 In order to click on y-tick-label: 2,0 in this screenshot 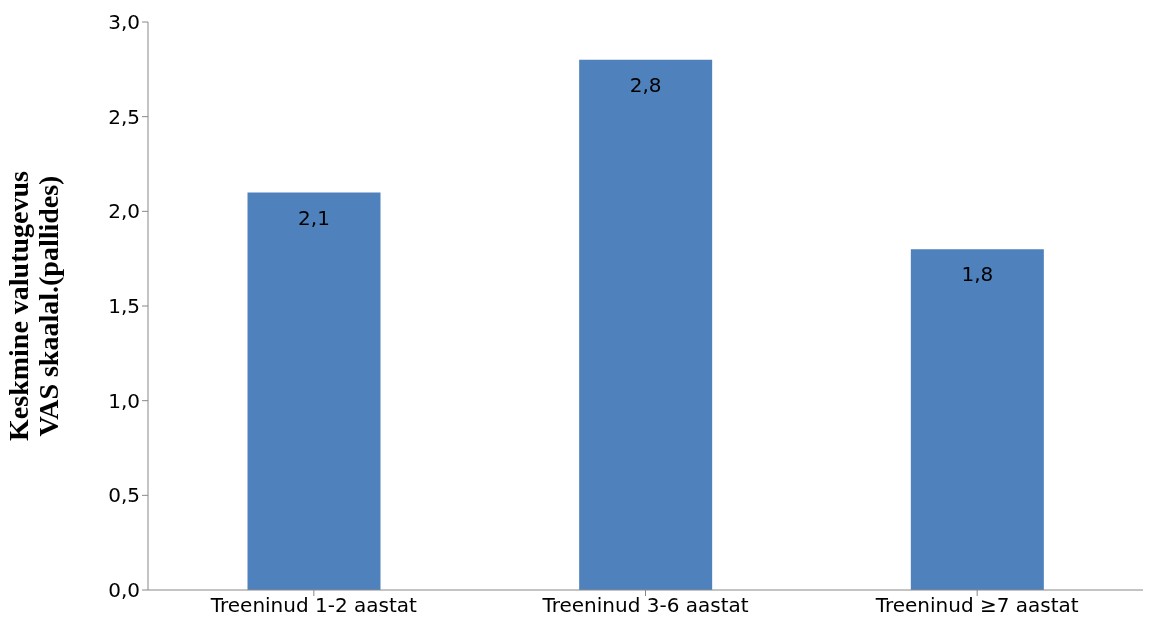, I will do `click(124, 211)`.